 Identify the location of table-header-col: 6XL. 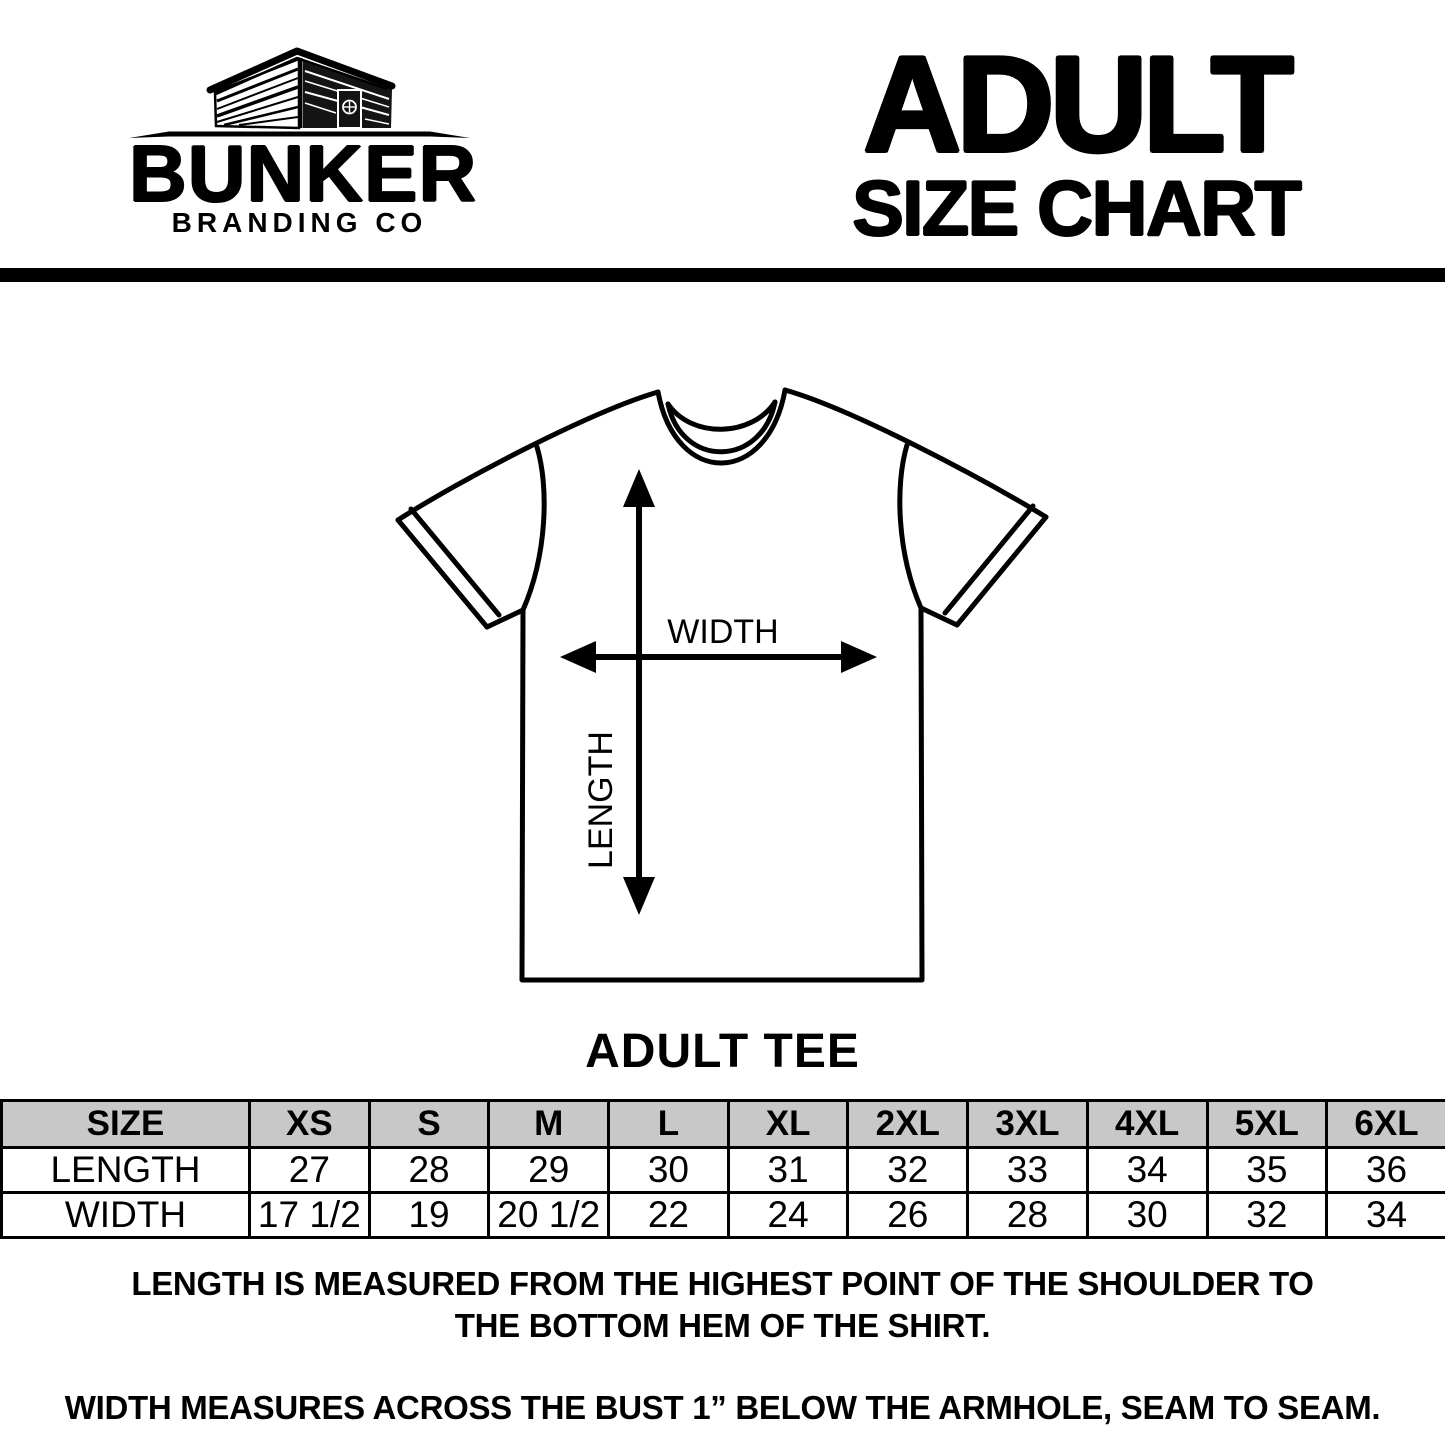
(1385, 1124).